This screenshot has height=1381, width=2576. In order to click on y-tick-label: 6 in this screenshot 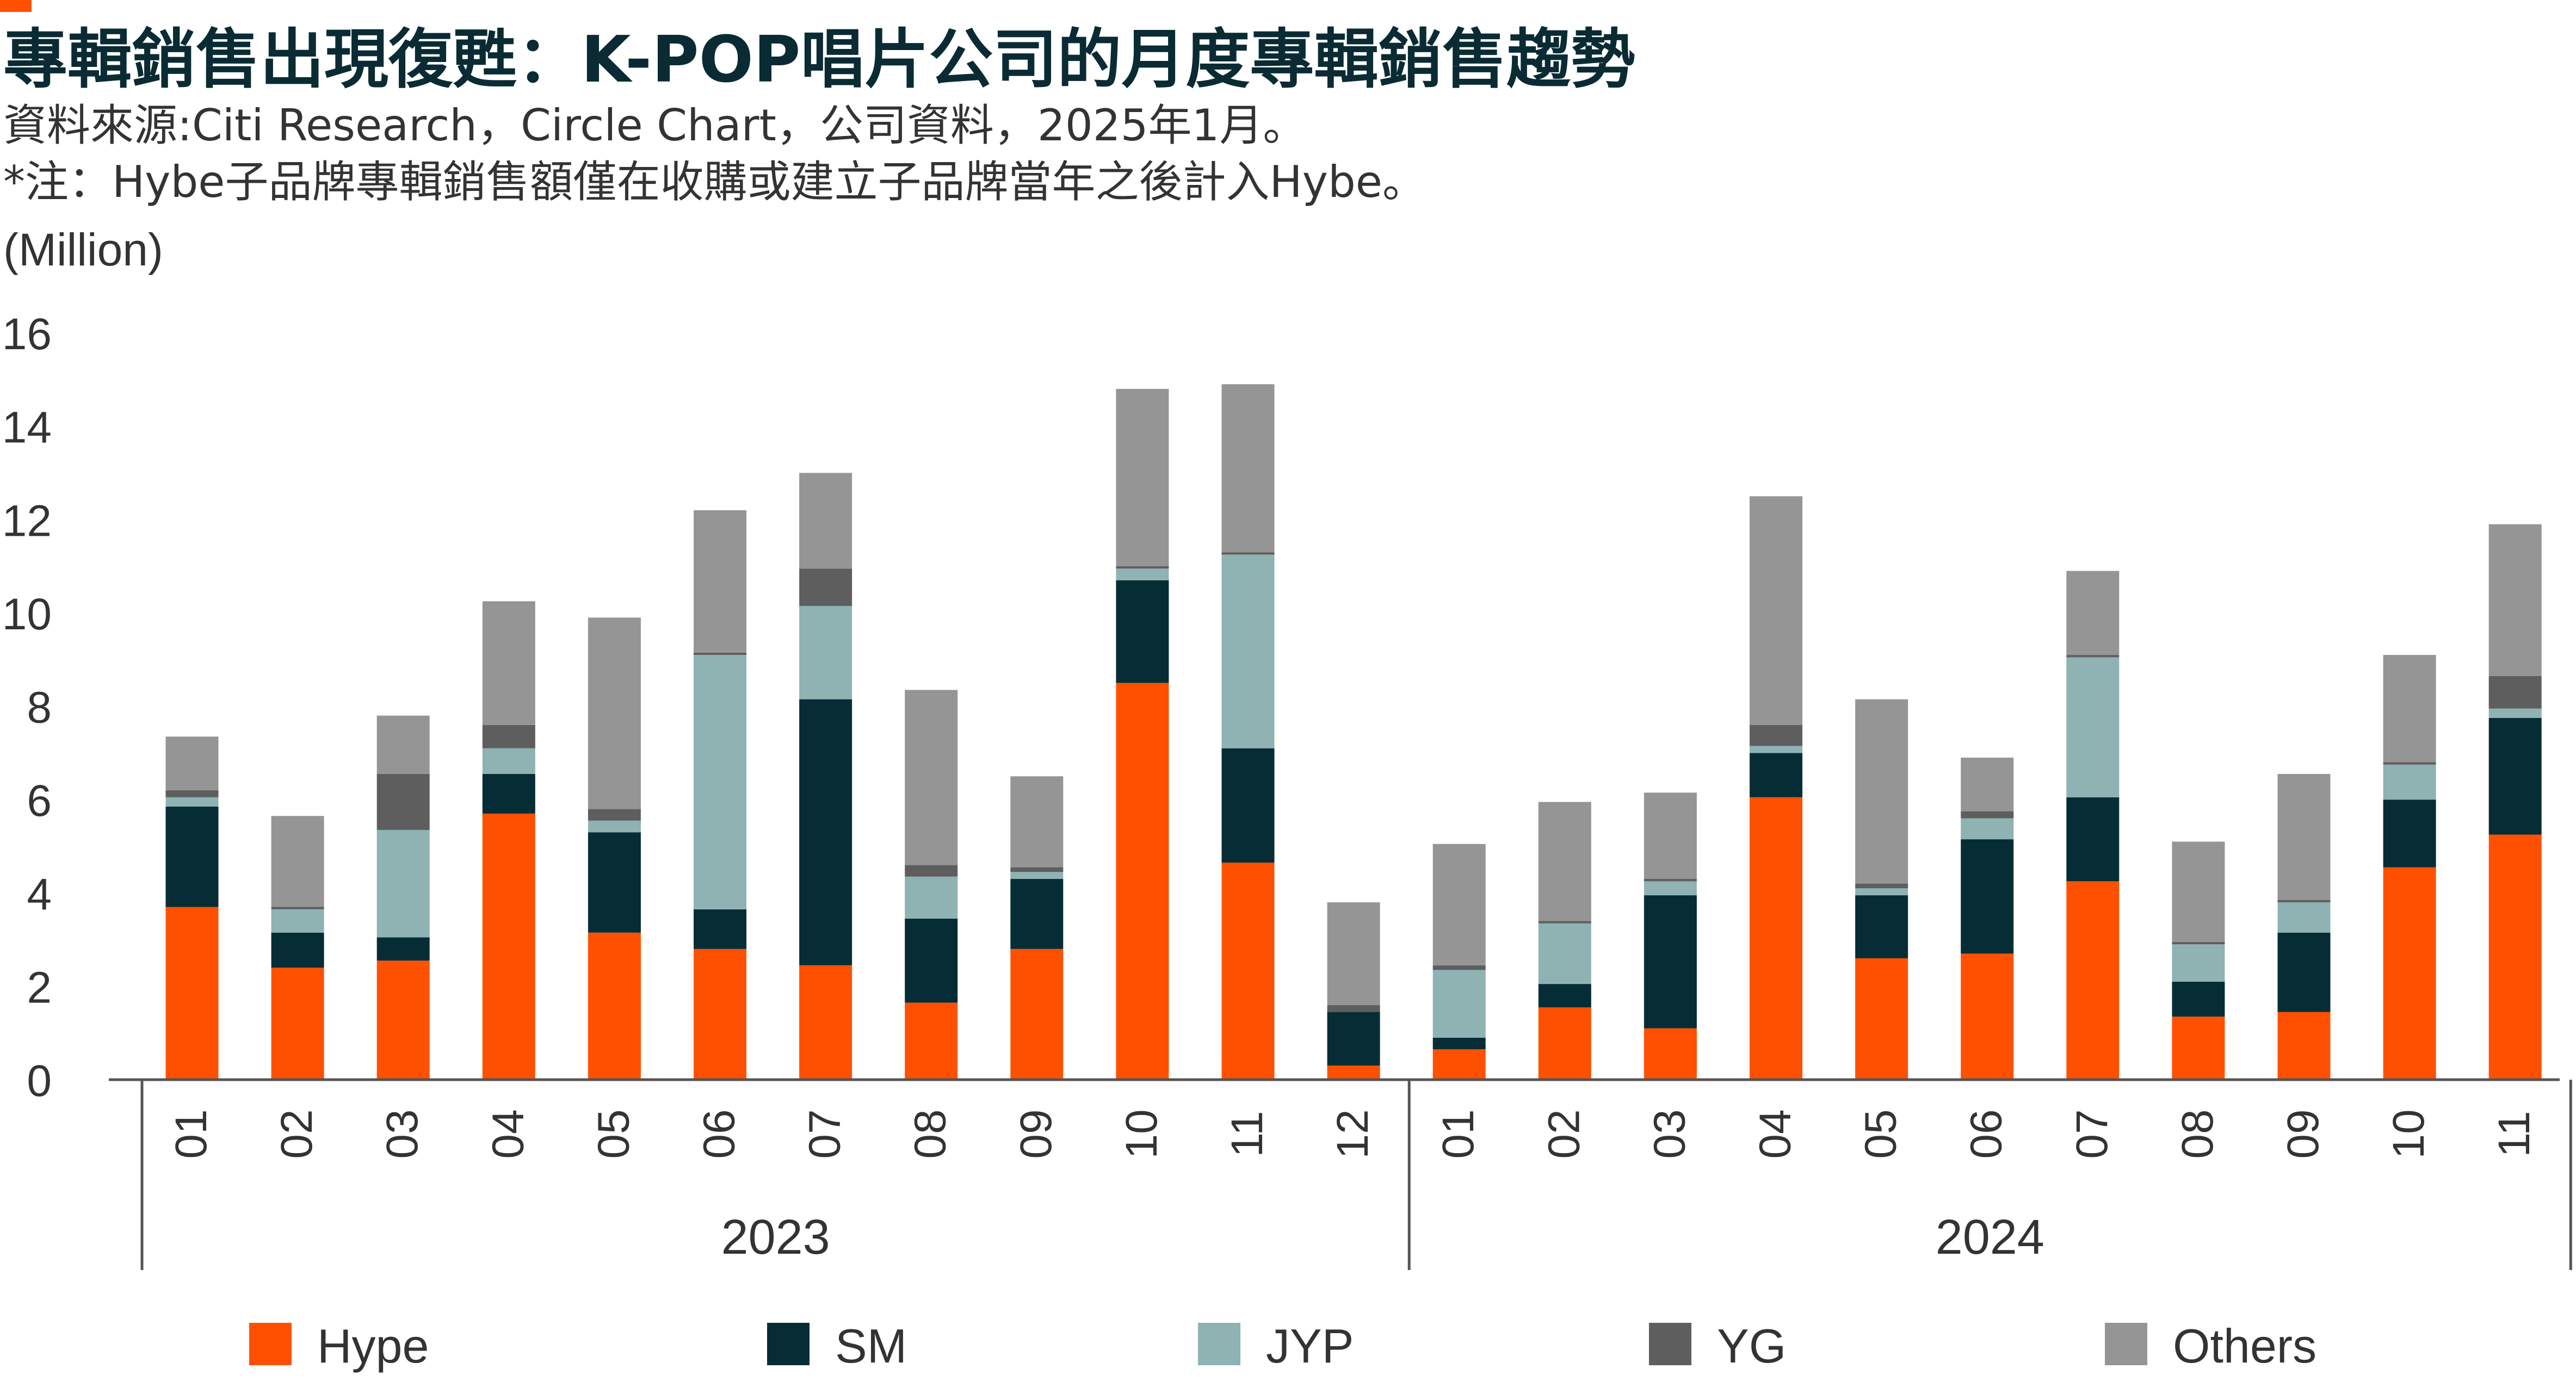, I will do `click(40, 801)`.